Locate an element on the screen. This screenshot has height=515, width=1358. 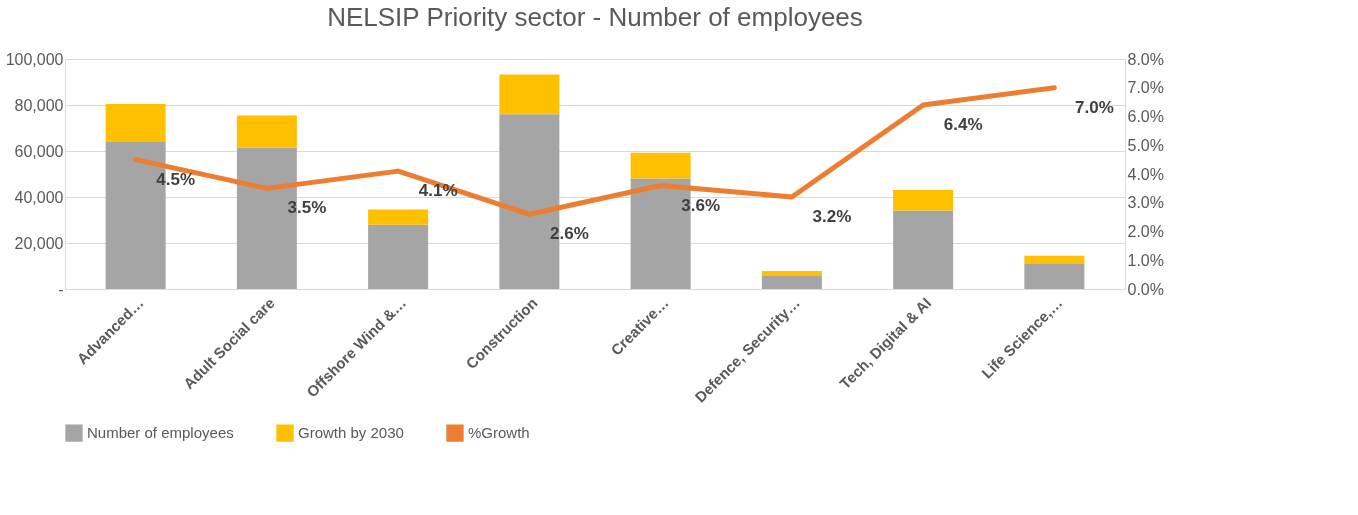
data-label: 7.0% is located at coordinates (1094, 107).